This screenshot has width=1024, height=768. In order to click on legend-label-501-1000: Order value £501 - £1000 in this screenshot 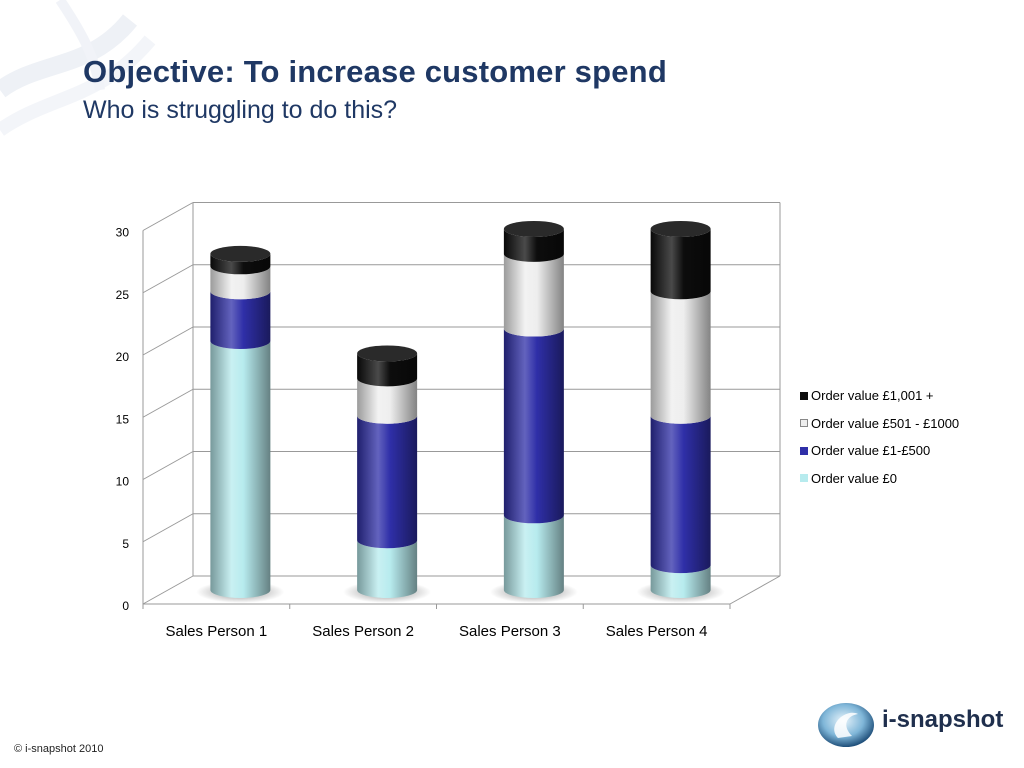, I will do `click(885, 423)`.